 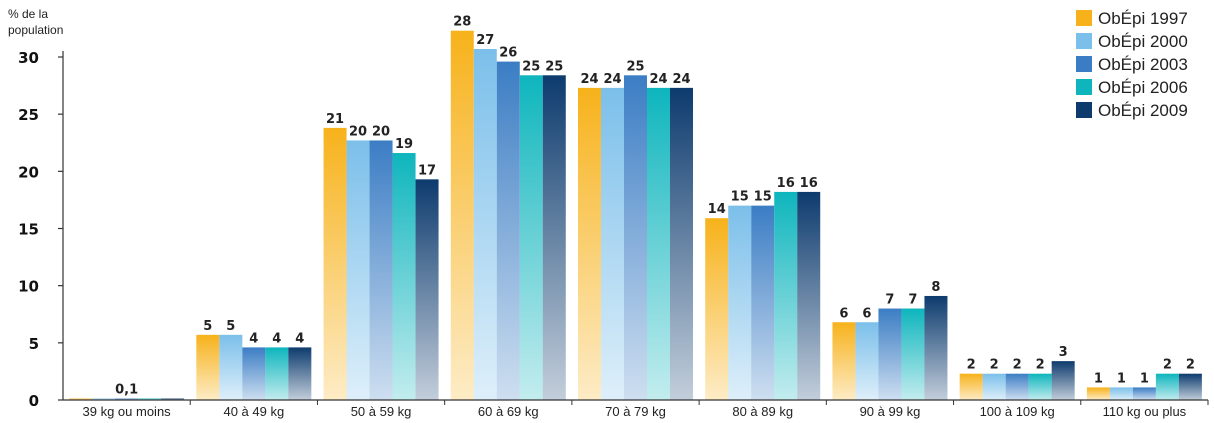 I want to click on legend-item-obepi-2000: ObÉpi 2000, so click(x=1132, y=41).